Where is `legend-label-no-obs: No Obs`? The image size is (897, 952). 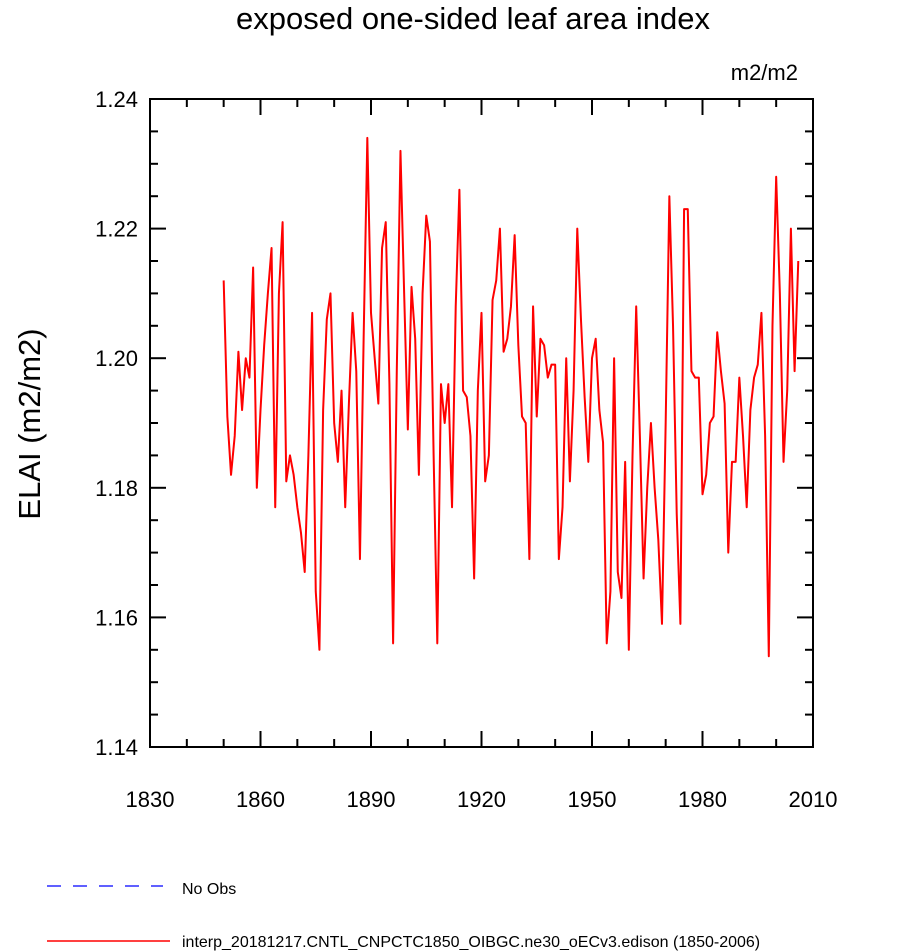 legend-label-no-obs: No Obs is located at coordinates (209, 889).